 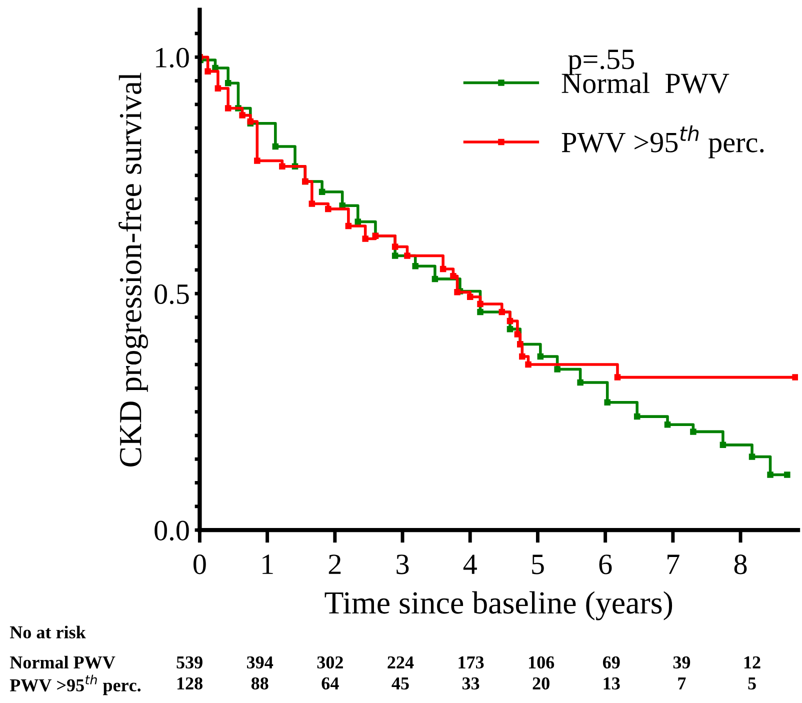 What do you see at coordinates (740, 564) in the screenshot?
I see `x-tick-label: 8` at bounding box center [740, 564].